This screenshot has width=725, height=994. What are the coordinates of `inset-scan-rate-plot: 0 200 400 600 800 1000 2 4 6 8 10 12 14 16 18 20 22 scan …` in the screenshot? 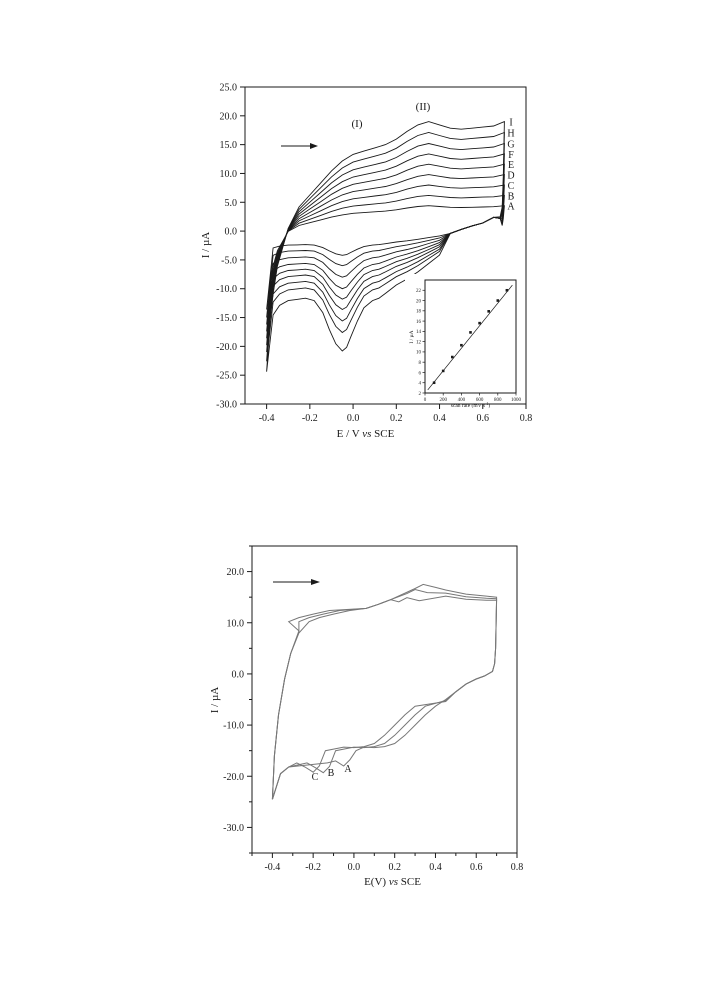 It's located at (464, 341).